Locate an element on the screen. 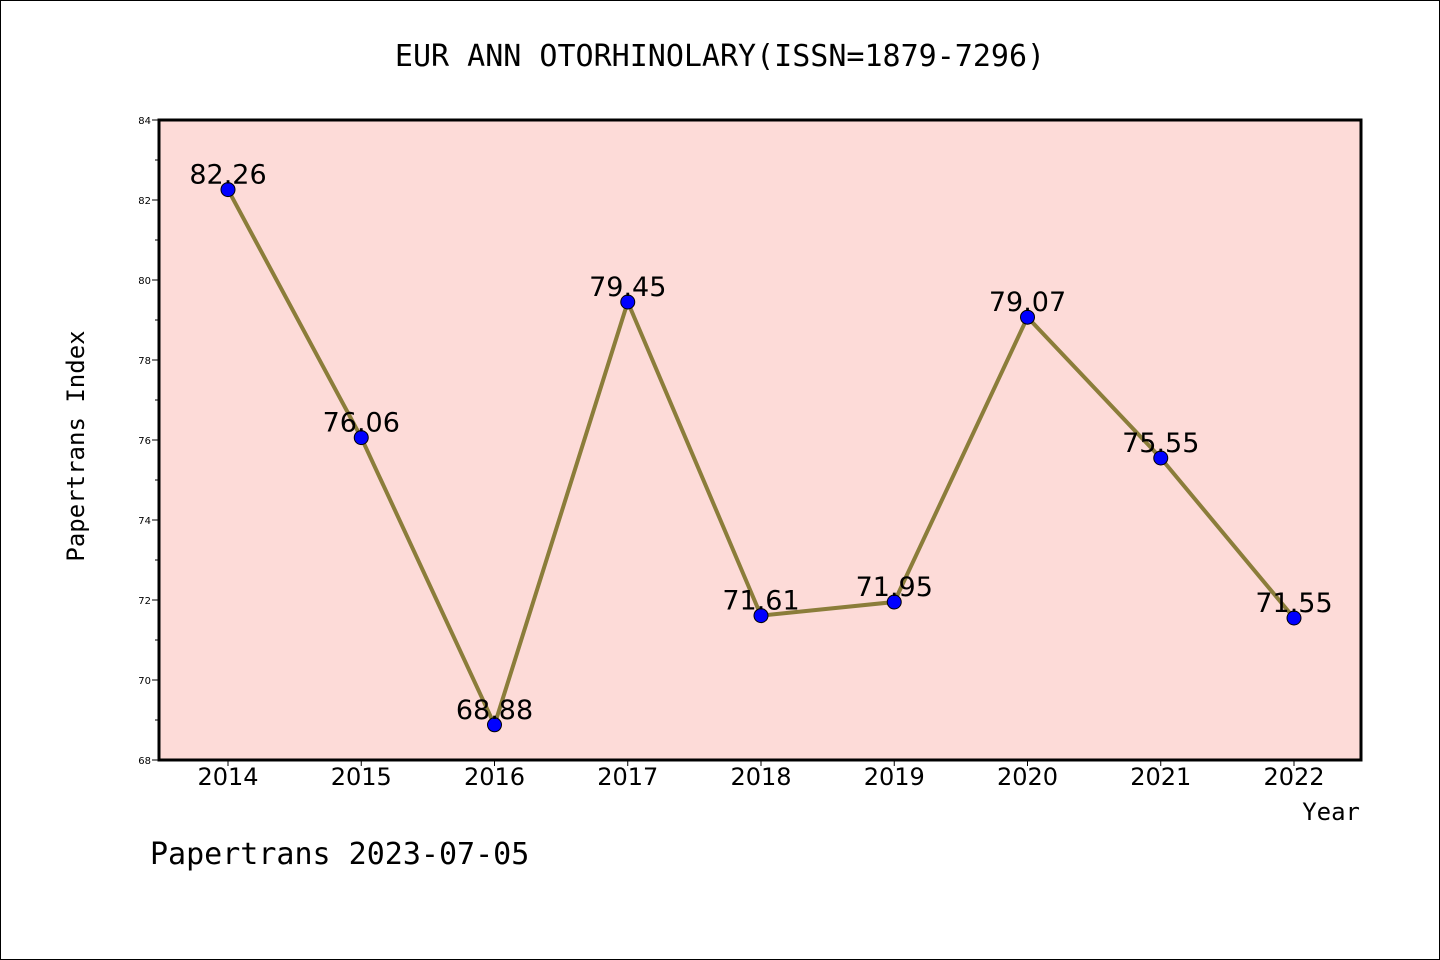 The height and width of the screenshot is (960, 1440). x-tick-label: 2018 is located at coordinates (760, 777).